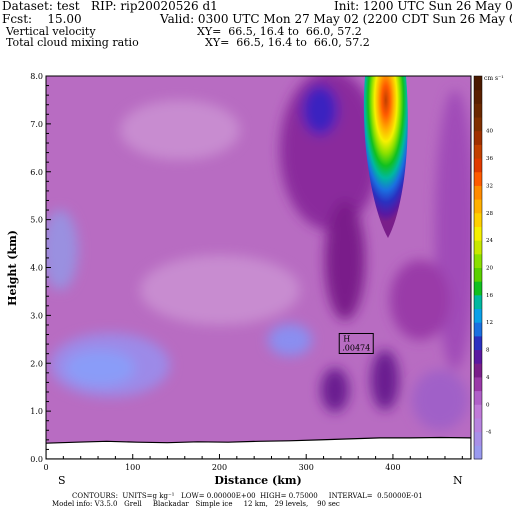  What do you see at coordinates (36, 172) in the screenshot?
I see `y-tick-label: 6.0` at bounding box center [36, 172].